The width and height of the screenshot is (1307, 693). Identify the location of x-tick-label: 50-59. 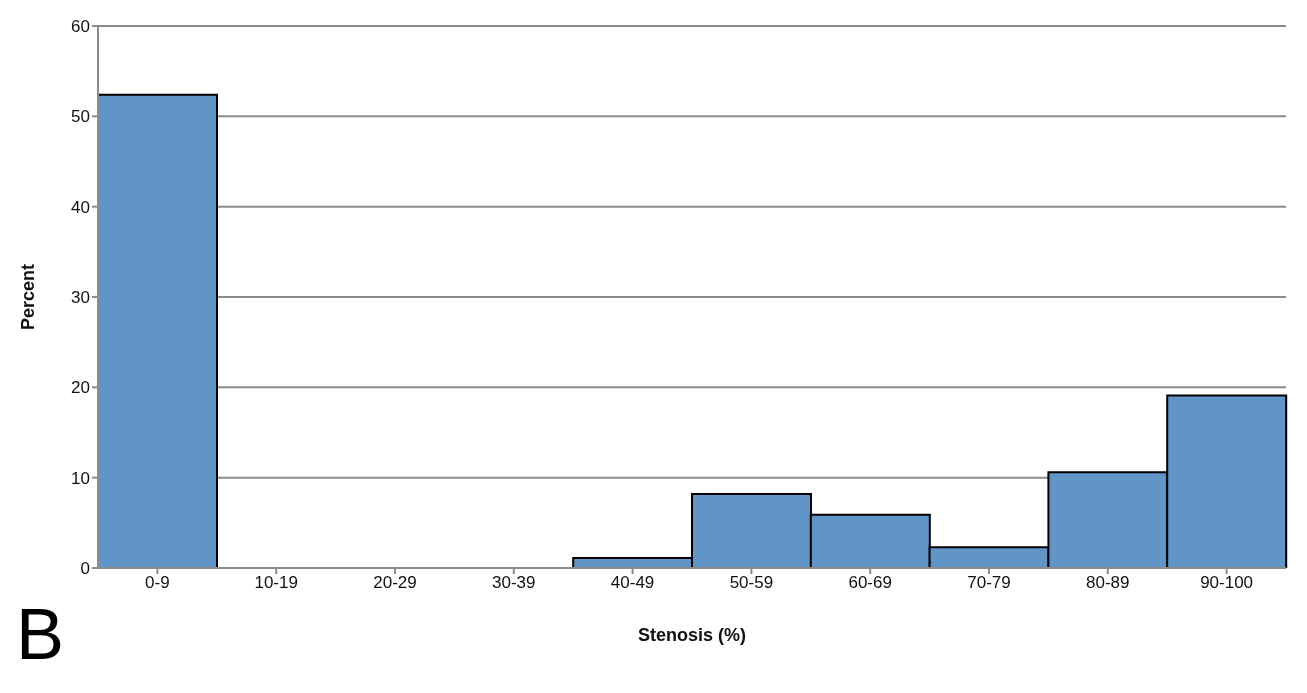
(751, 583).